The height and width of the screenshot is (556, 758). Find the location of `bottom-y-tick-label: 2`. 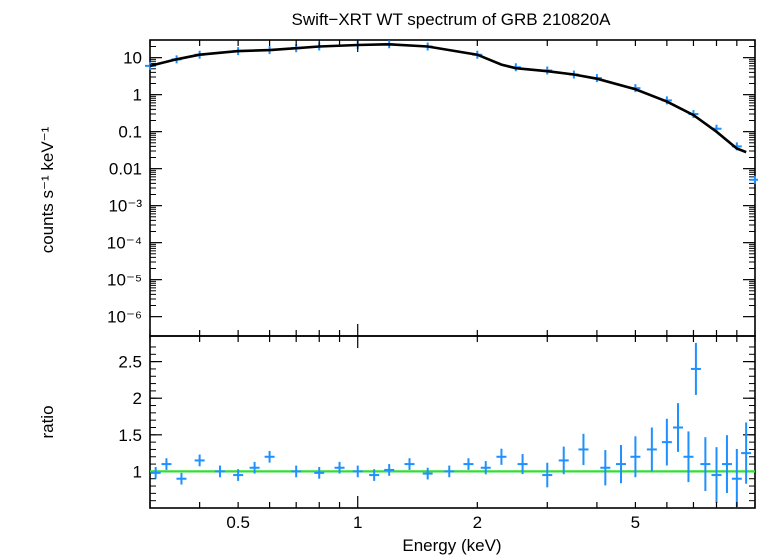

bottom-y-tick-label: 2 is located at coordinates (137, 398).